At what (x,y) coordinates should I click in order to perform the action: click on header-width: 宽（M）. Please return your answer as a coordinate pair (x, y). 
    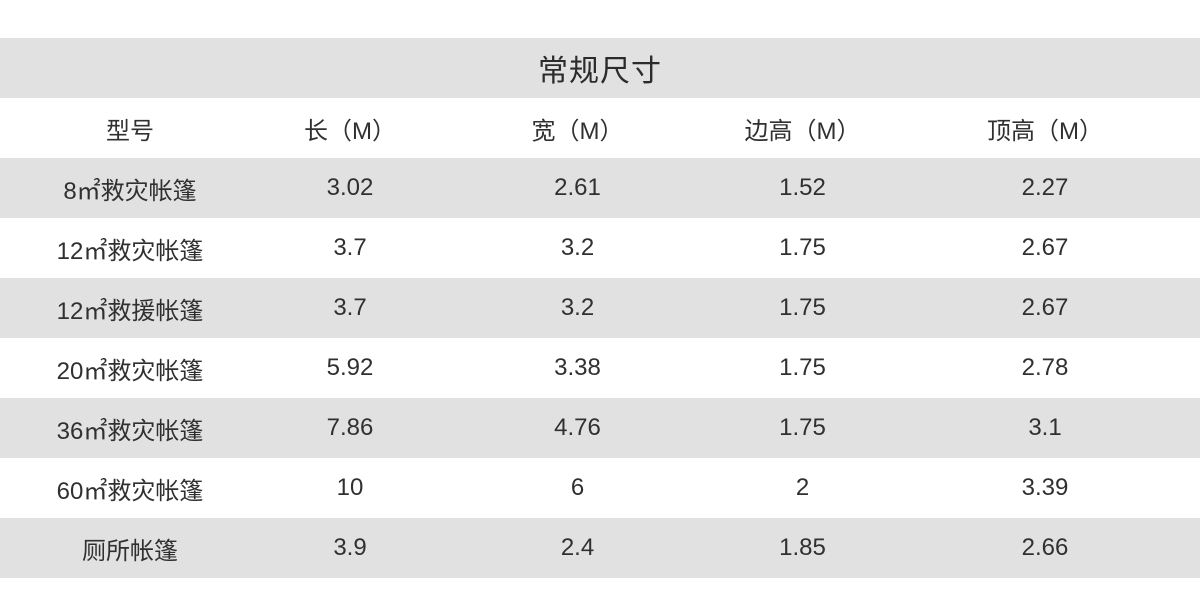
    Looking at the image, I should click on (577, 131).